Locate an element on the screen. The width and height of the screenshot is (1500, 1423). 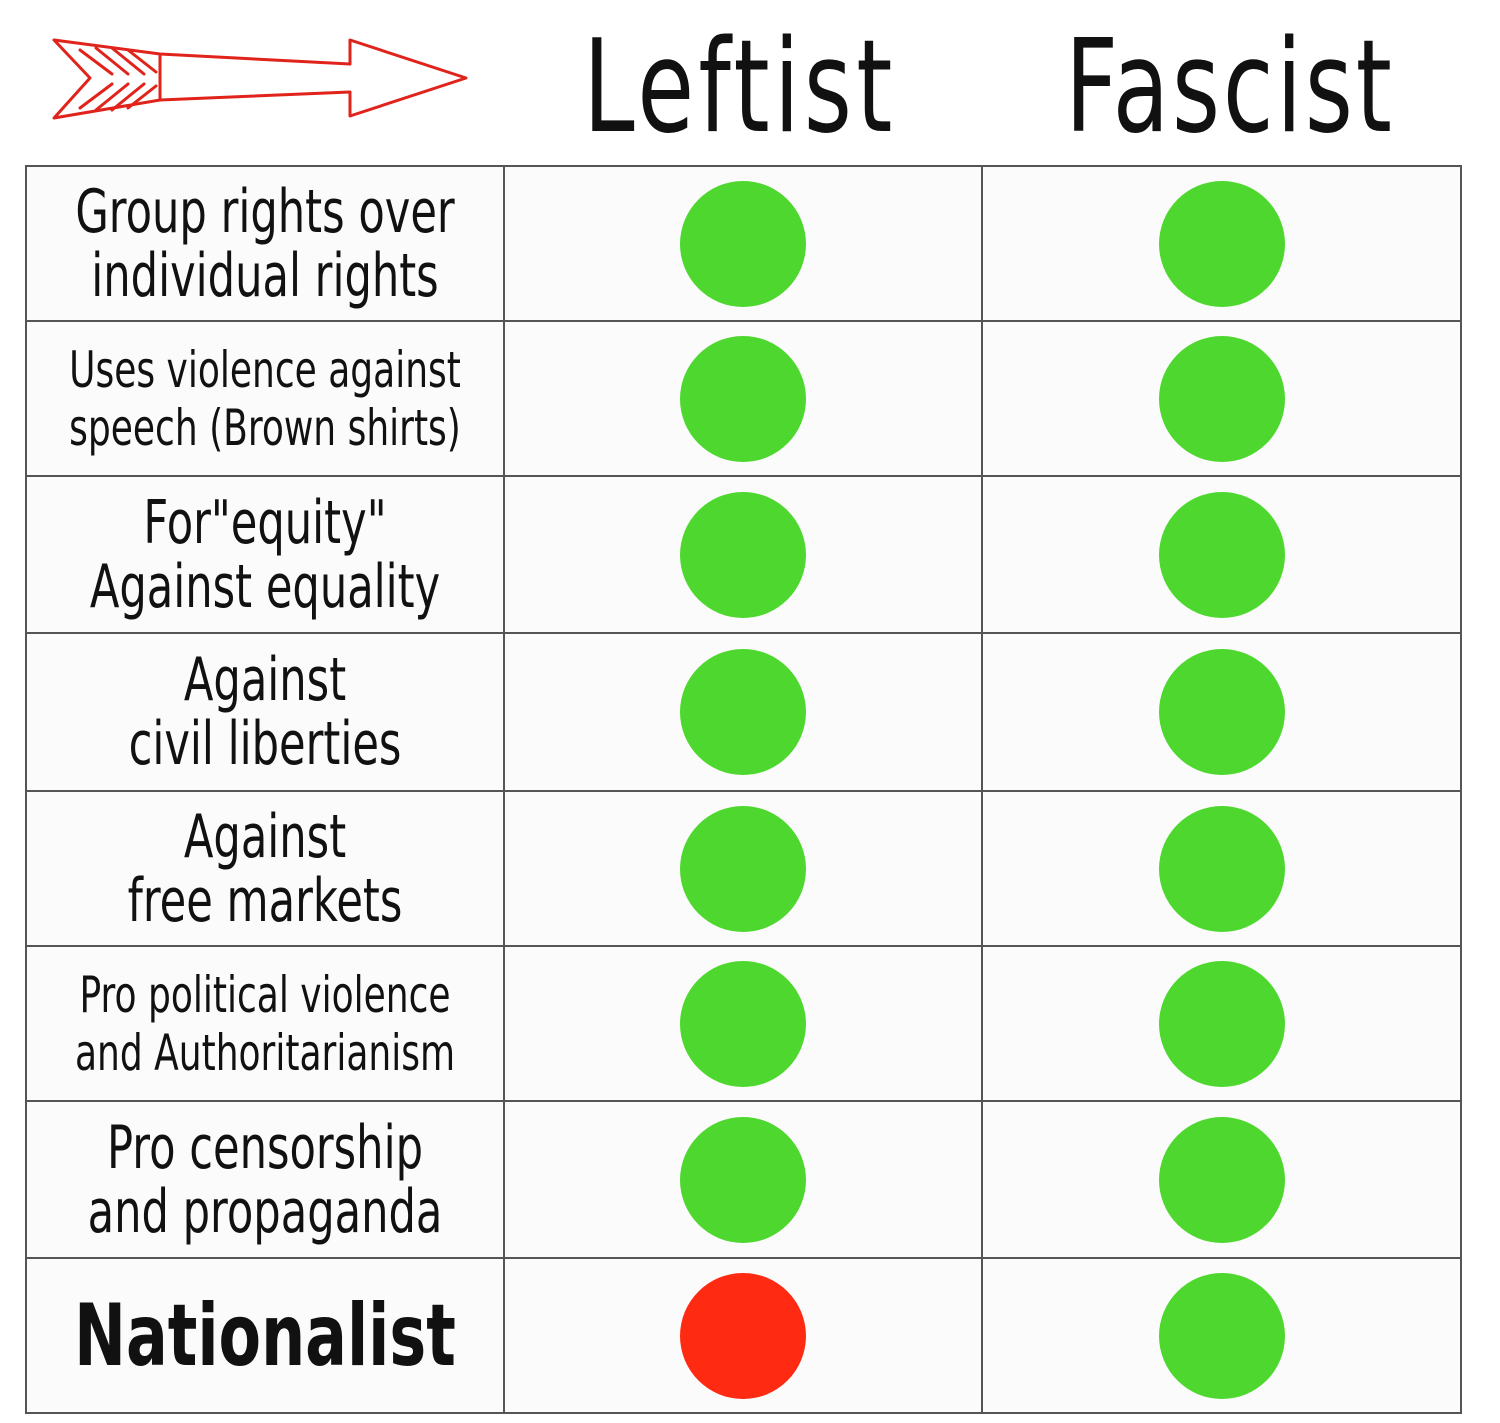
red-arrow-icon is located at coordinates (260, 79).